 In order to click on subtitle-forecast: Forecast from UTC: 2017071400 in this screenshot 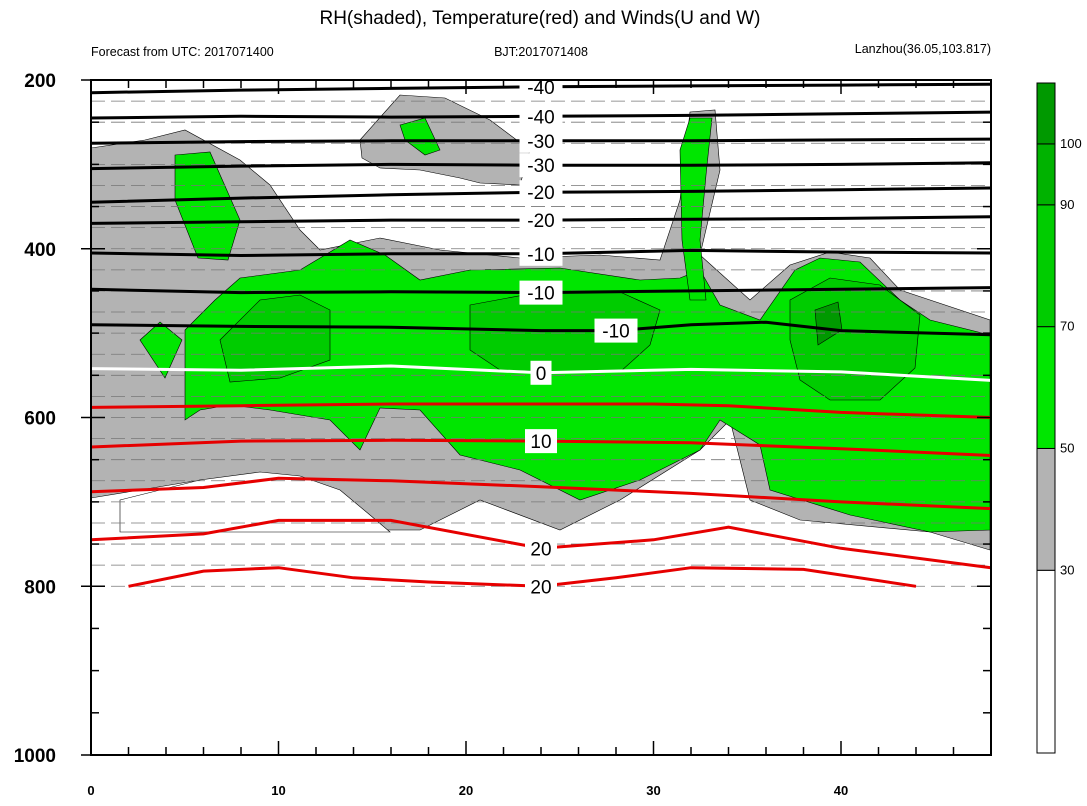, I will do `click(182, 52)`.